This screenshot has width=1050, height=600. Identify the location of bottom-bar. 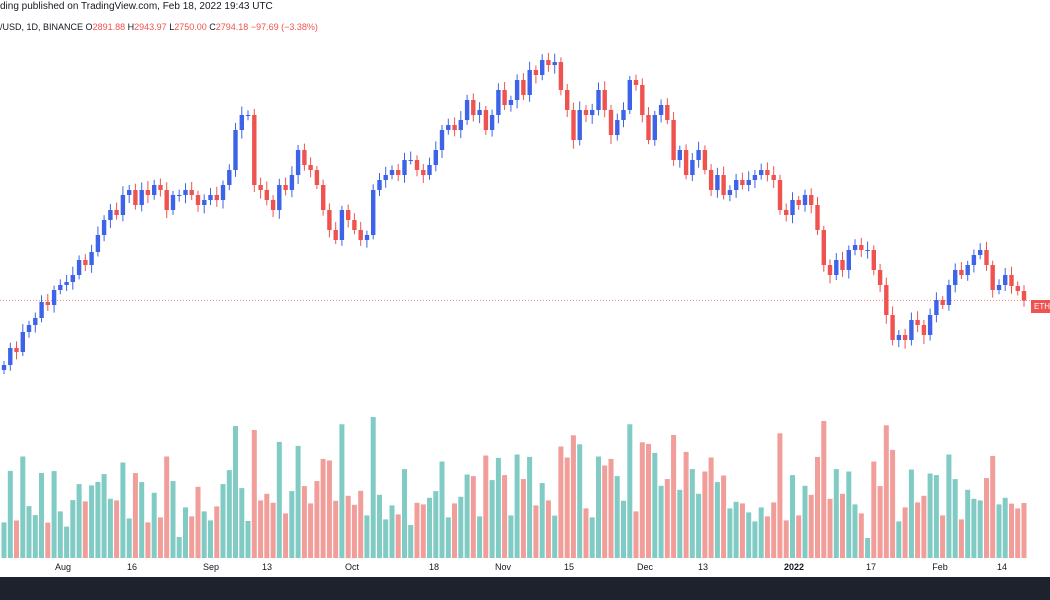
(525, 588).